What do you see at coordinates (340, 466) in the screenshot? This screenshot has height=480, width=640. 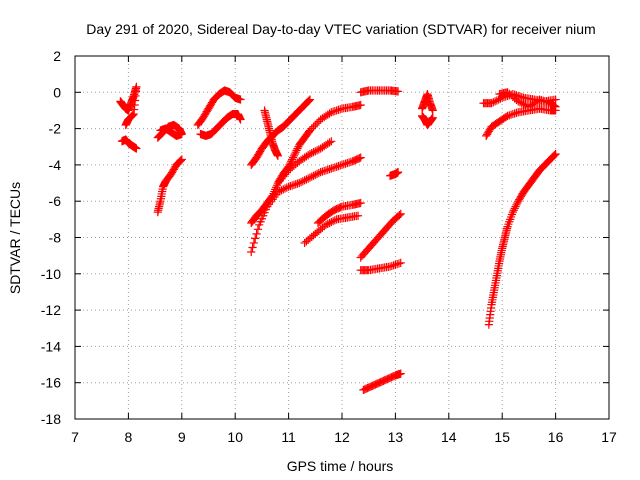 I see `x-axis-label: GPS time / hours` at bounding box center [340, 466].